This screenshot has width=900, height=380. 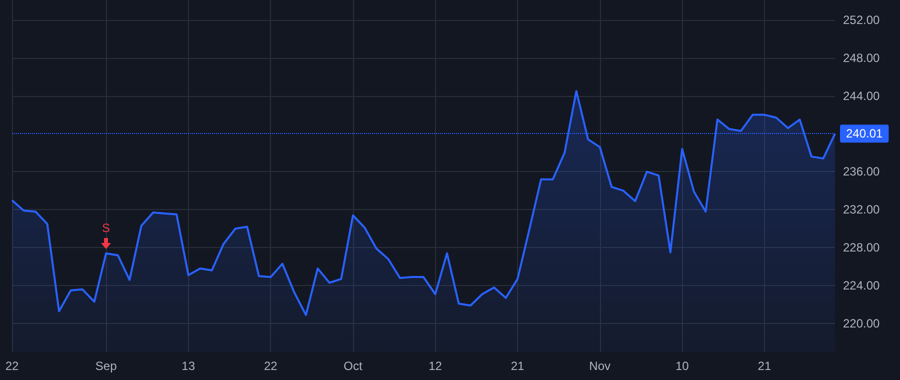 I want to click on y-tick-label: 252.00, so click(x=861, y=19).